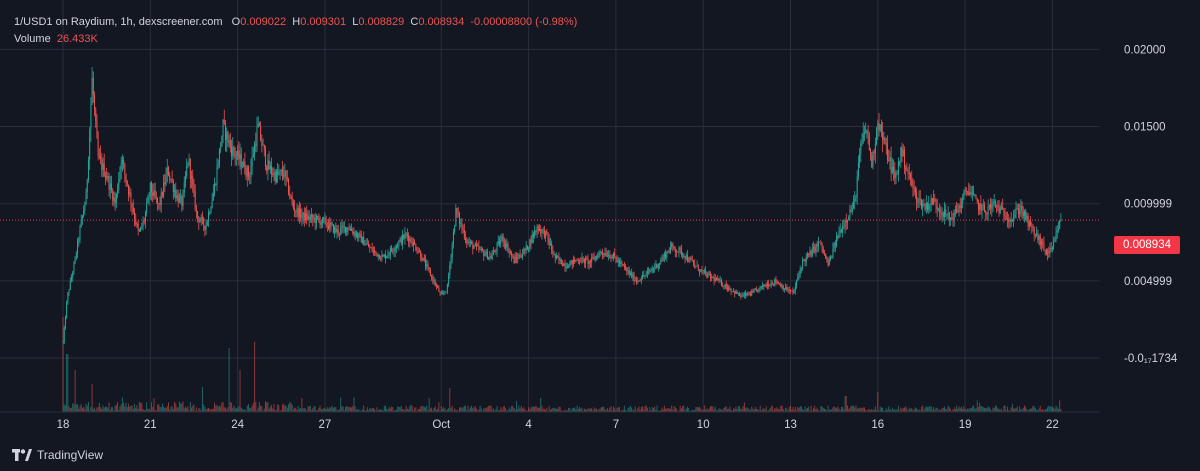  I want to click on tradingview-branding: TradingView, so click(57, 455).